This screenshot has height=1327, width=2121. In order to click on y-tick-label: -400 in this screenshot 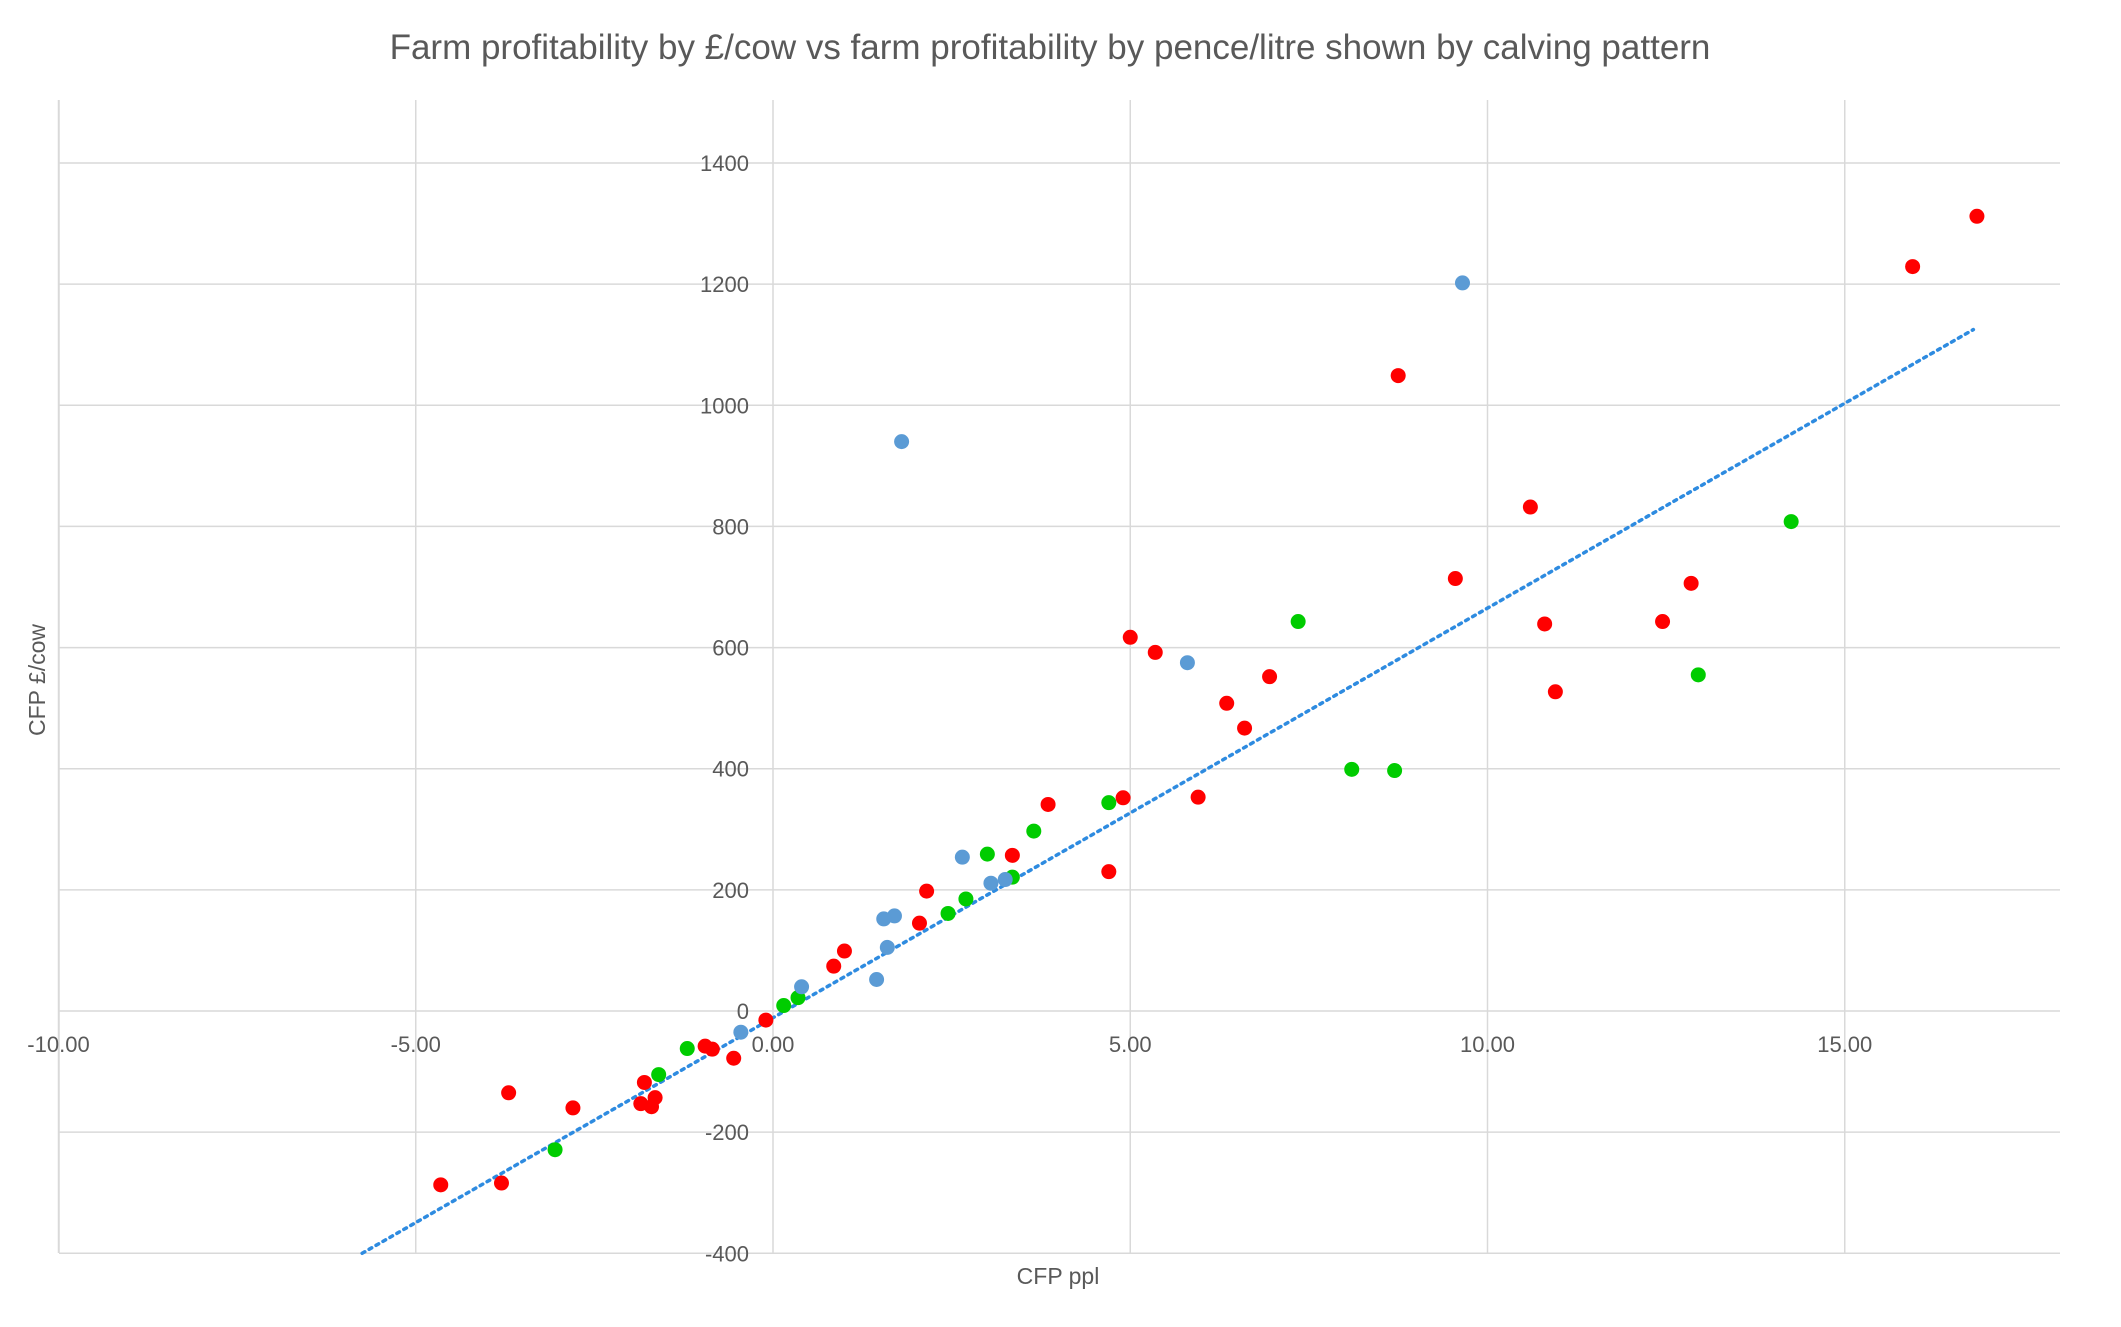, I will do `click(727, 1253)`.